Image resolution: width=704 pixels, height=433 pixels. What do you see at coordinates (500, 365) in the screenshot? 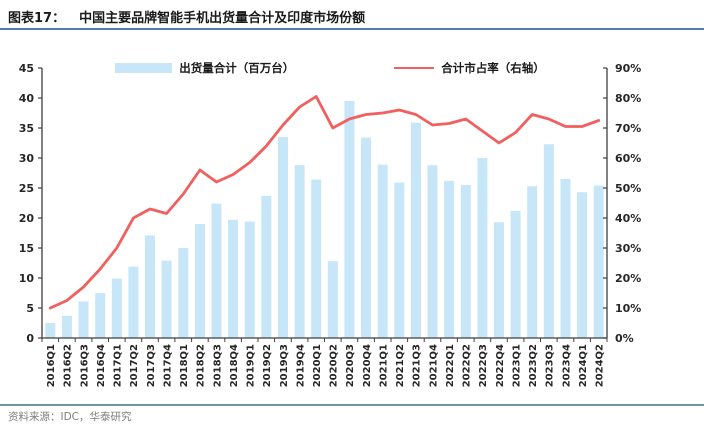
I see `x-axis-label: 2022Q4` at bounding box center [500, 365].